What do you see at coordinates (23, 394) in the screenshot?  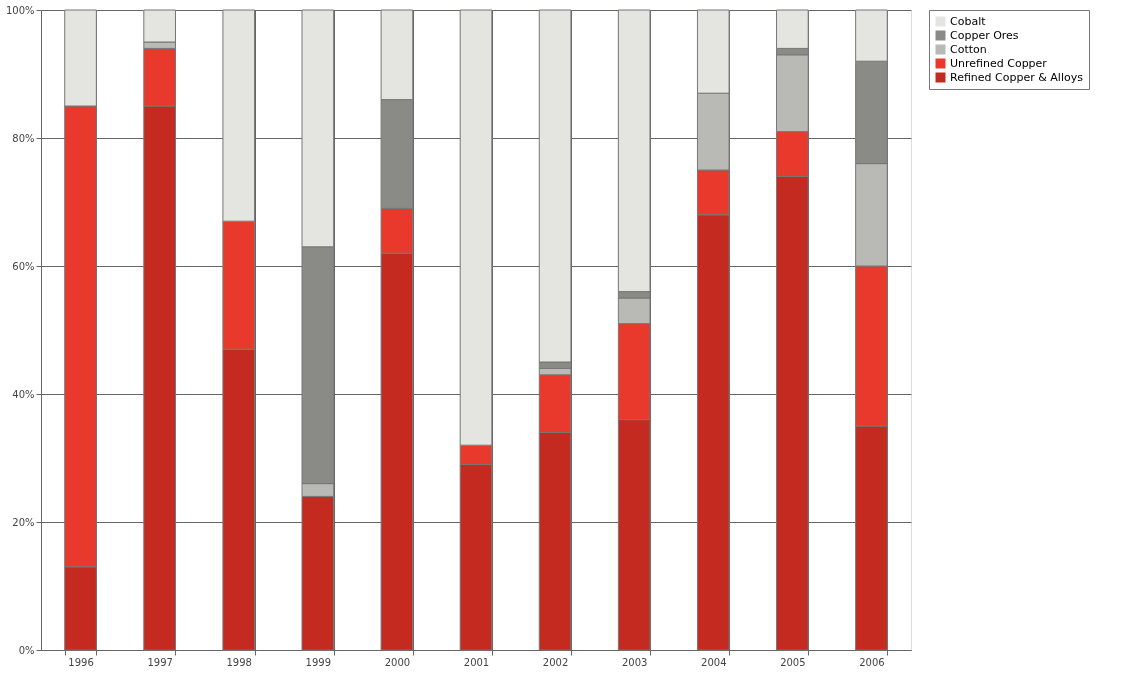 I see `y-tick-label: 40%` at bounding box center [23, 394].